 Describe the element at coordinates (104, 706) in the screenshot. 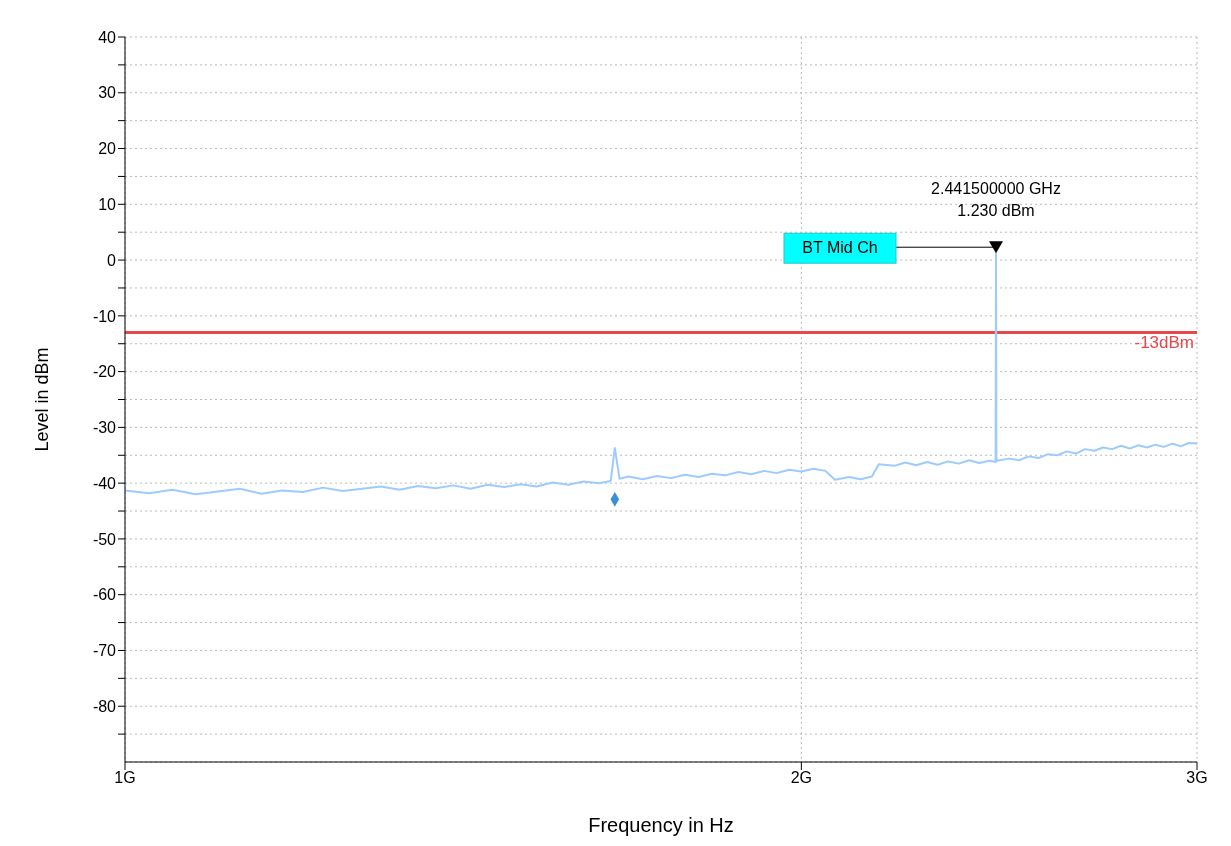

I see `y-tick-label: -80` at that location.